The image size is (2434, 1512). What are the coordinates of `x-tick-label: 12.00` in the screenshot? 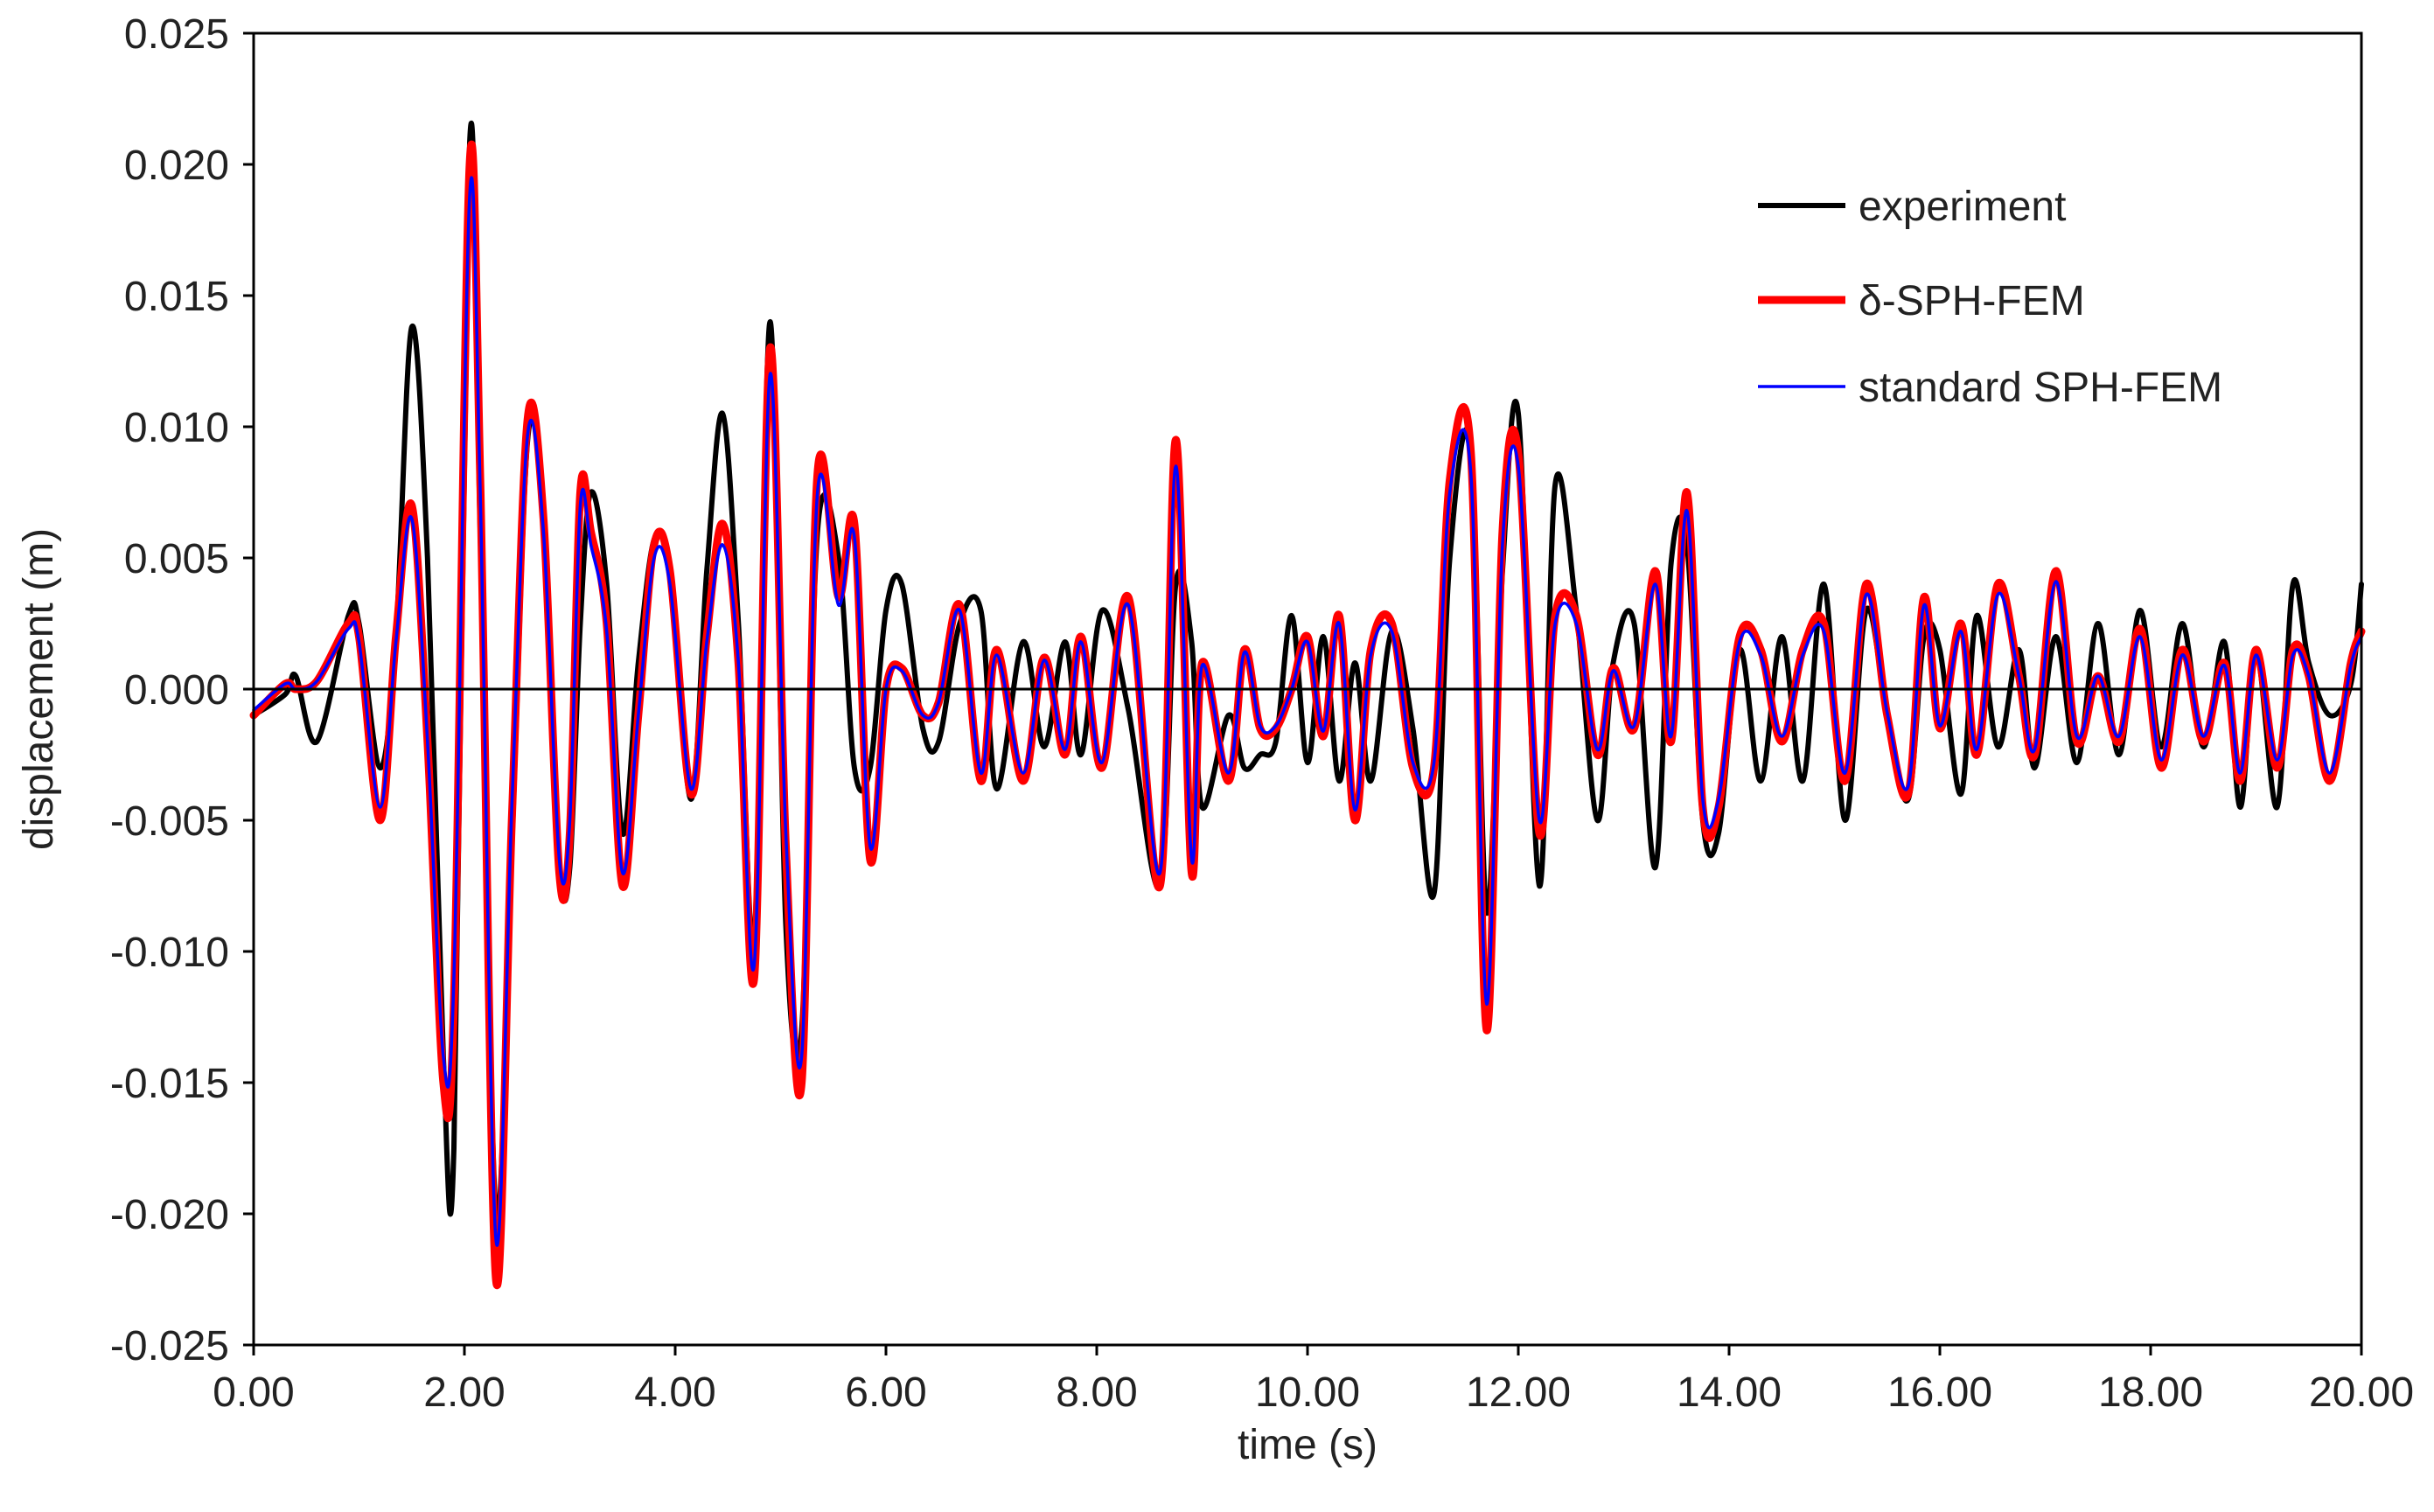 It's located at (1518, 1393).